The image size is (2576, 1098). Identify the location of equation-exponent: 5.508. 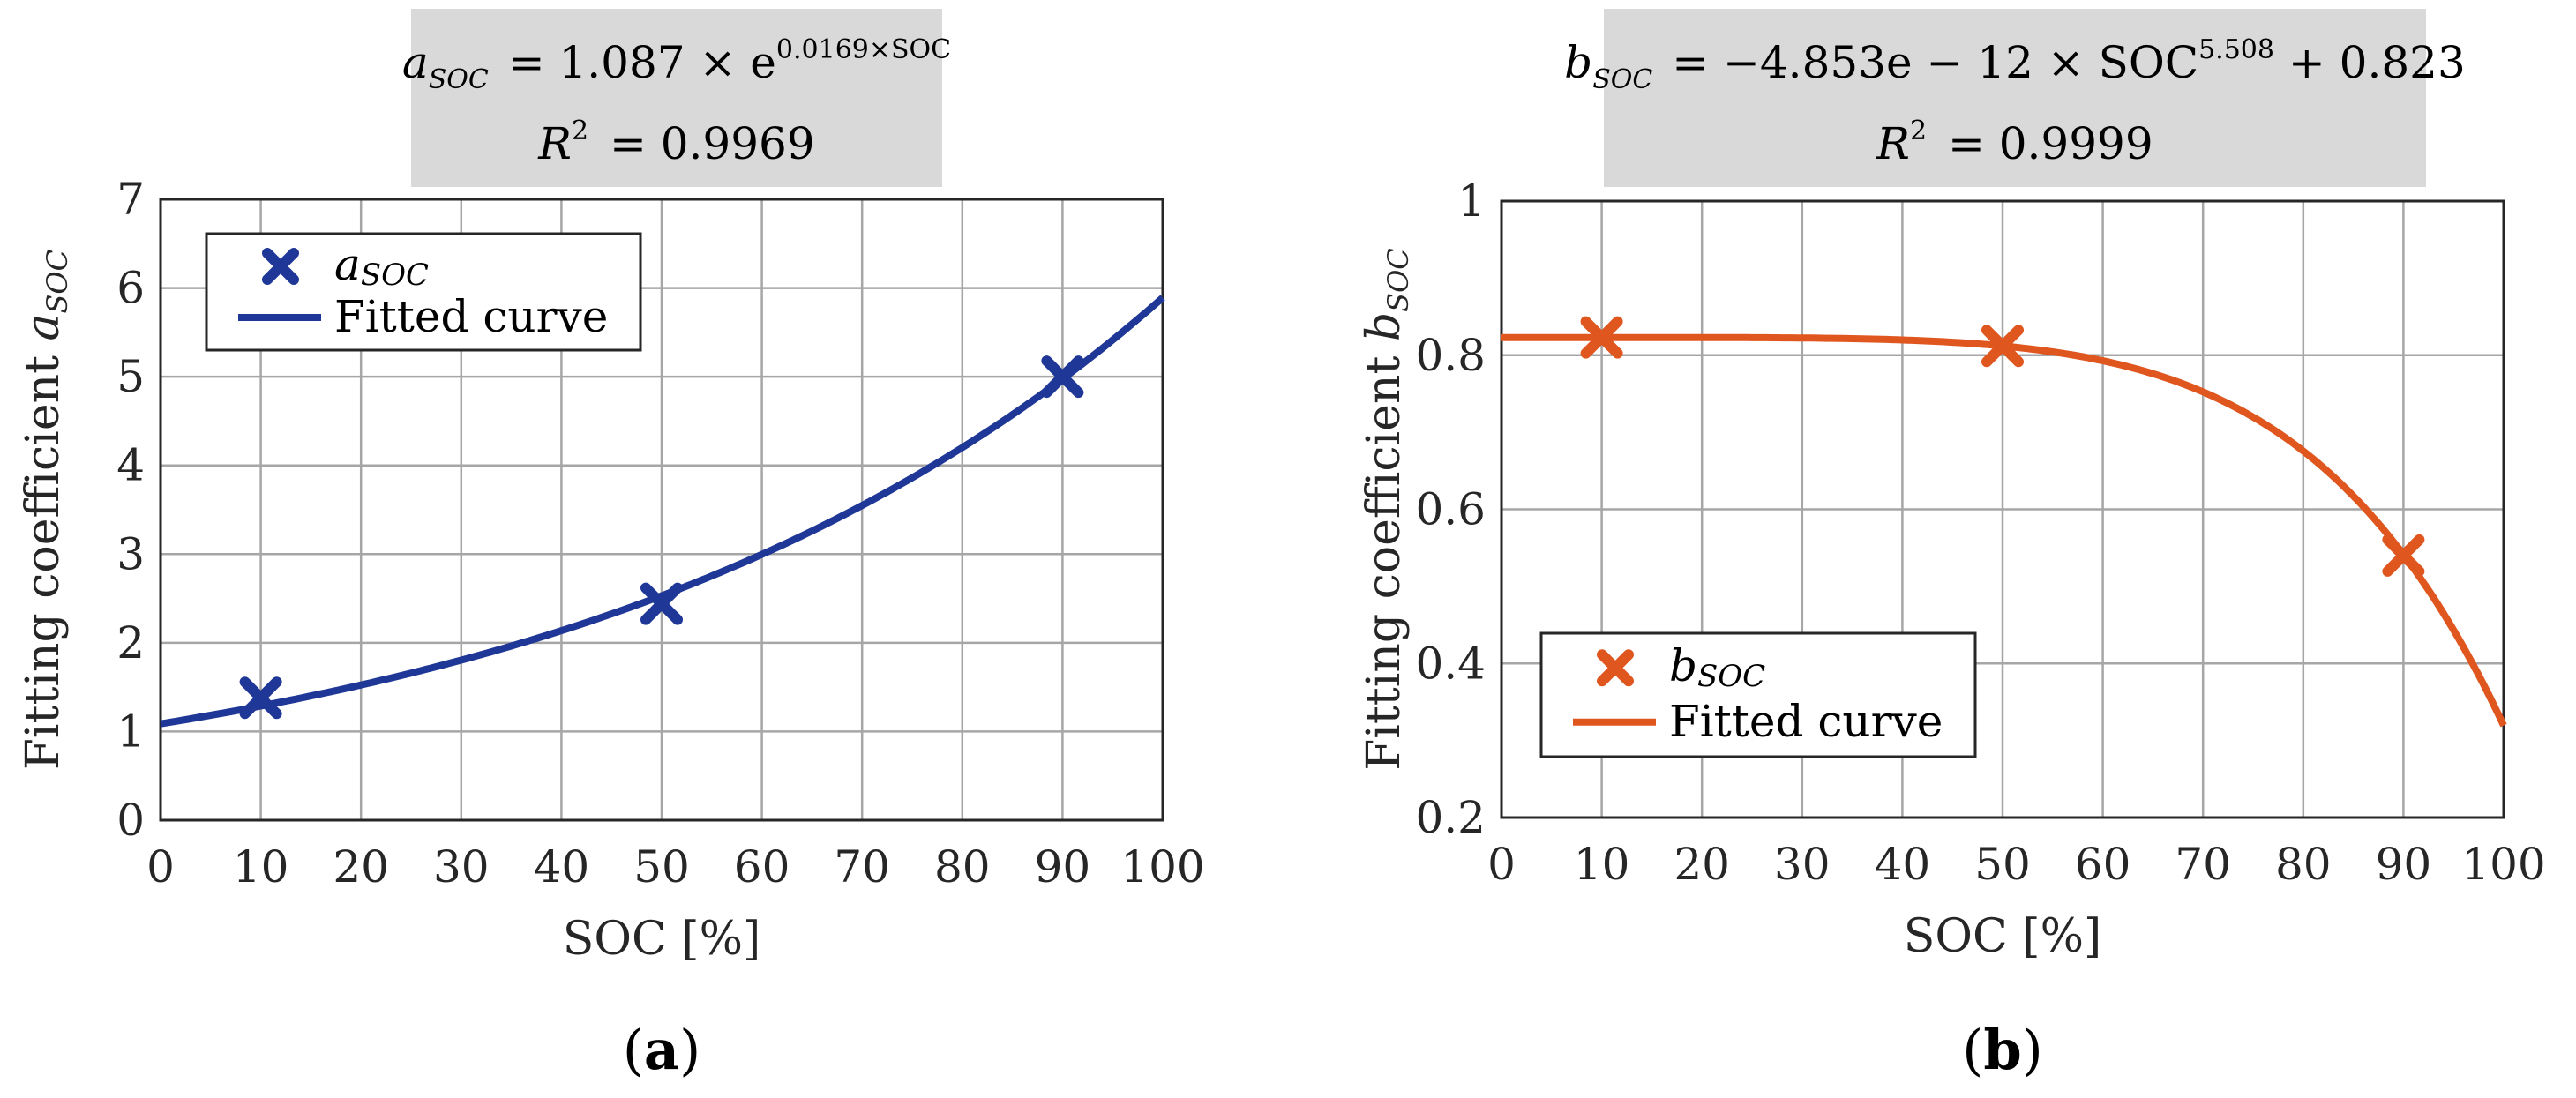
(2236, 50).